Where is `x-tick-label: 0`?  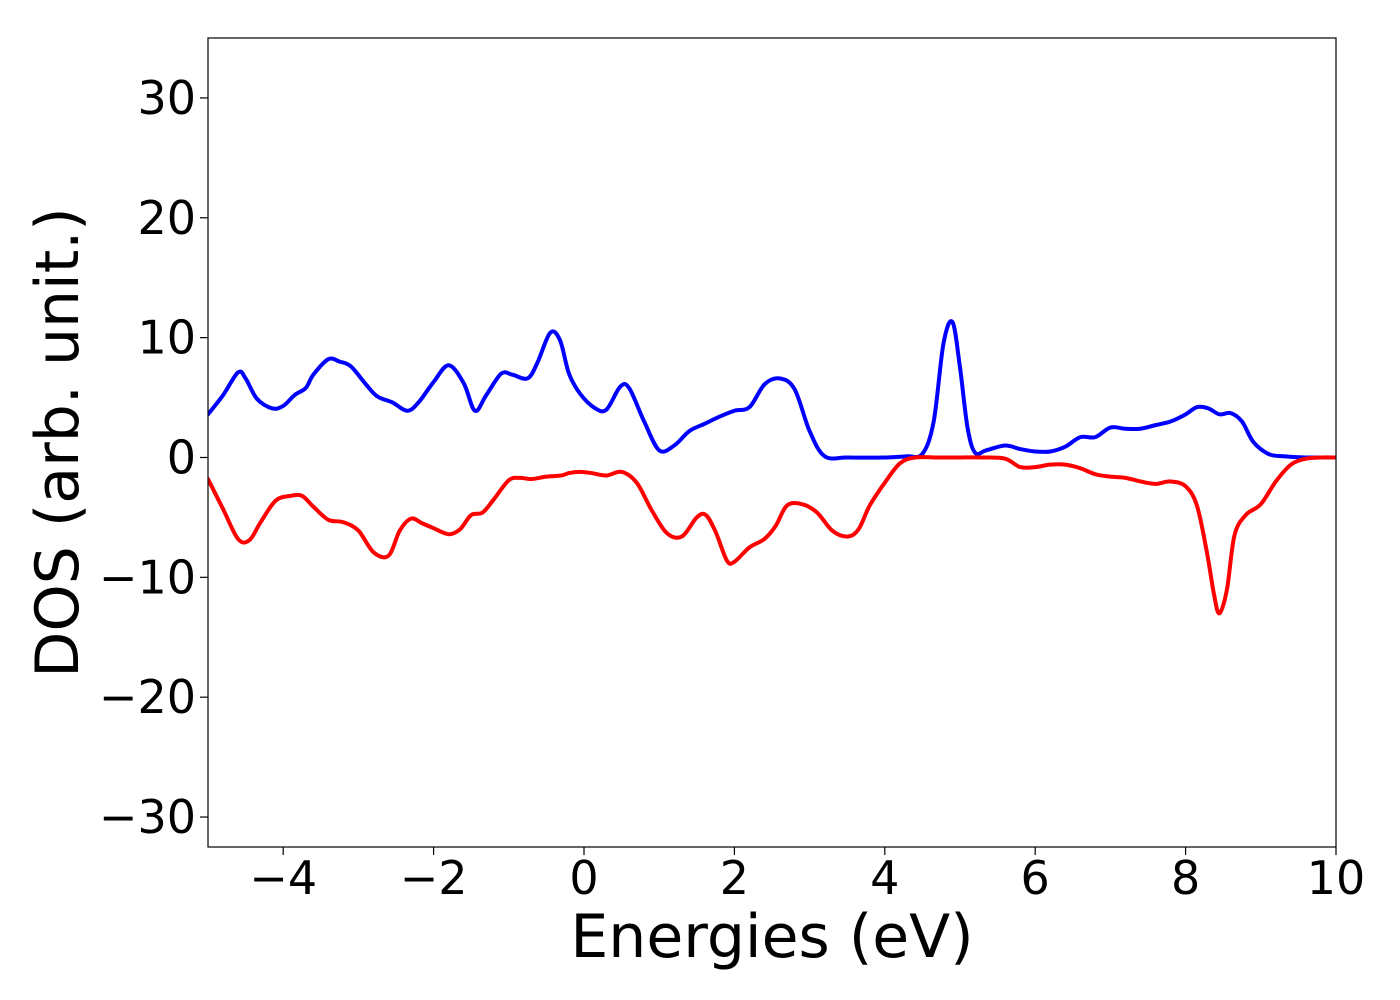 x-tick-label: 0 is located at coordinates (583, 878).